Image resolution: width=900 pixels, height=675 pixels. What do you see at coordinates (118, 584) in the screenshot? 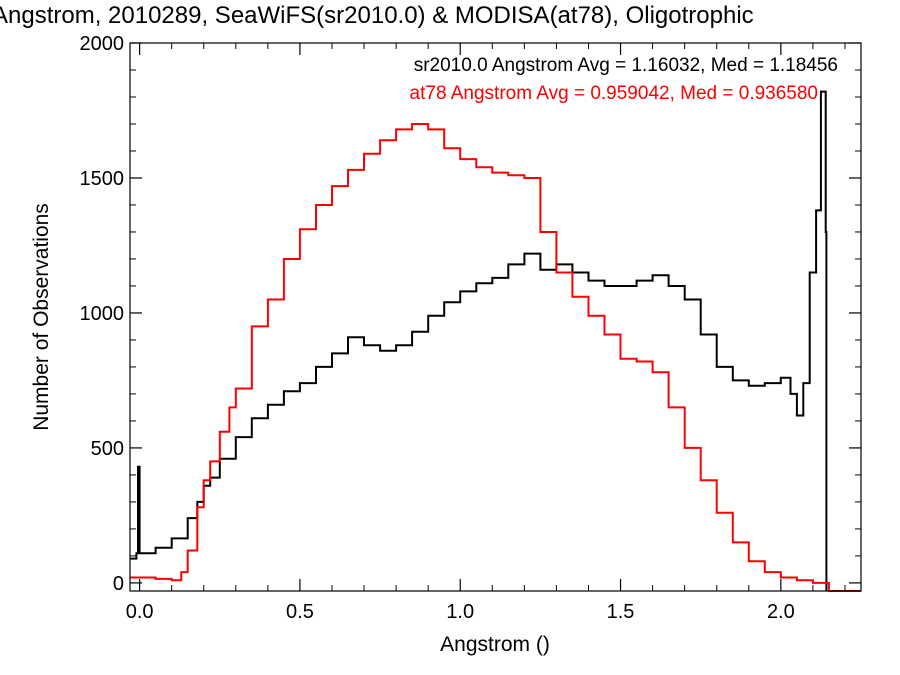
I see `y-tick-label: 0` at bounding box center [118, 584].